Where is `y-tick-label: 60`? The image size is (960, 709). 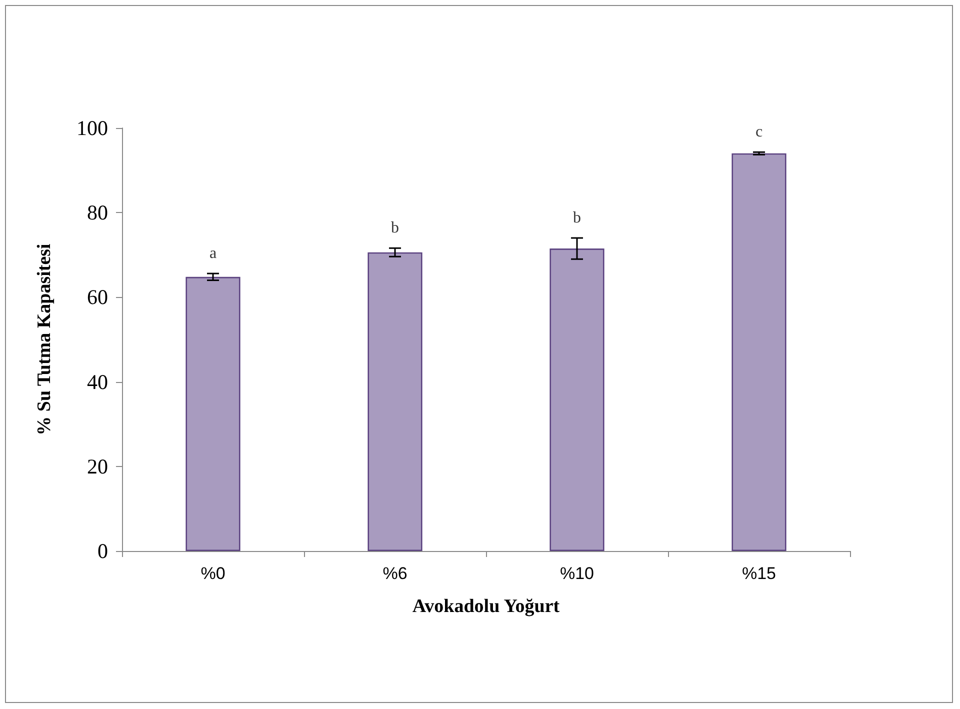
y-tick-label: 60 is located at coordinates (97, 297).